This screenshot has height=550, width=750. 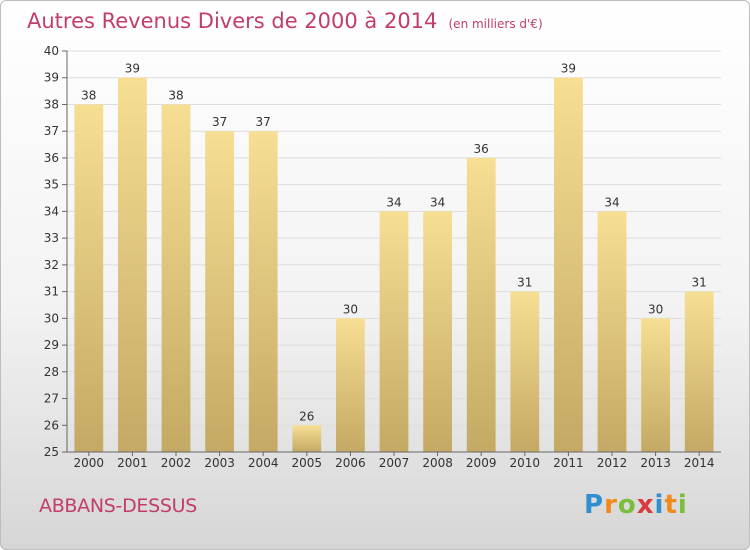 What do you see at coordinates (51, 265) in the screenshot?
I see `y-tick-label: 32` at bounding box center [51, 265].